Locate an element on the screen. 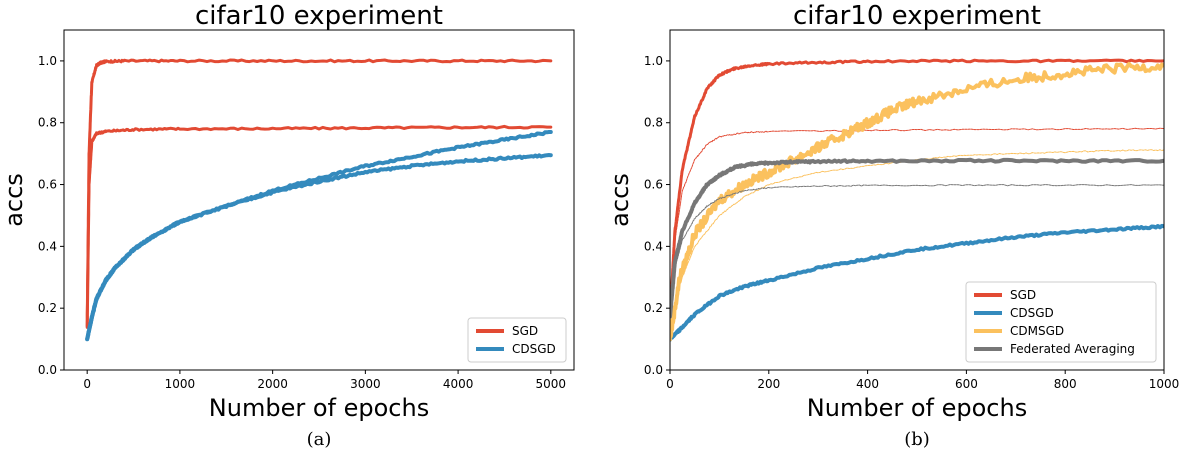  x-tick-label: 2000 is located at coordinates (272, 384).